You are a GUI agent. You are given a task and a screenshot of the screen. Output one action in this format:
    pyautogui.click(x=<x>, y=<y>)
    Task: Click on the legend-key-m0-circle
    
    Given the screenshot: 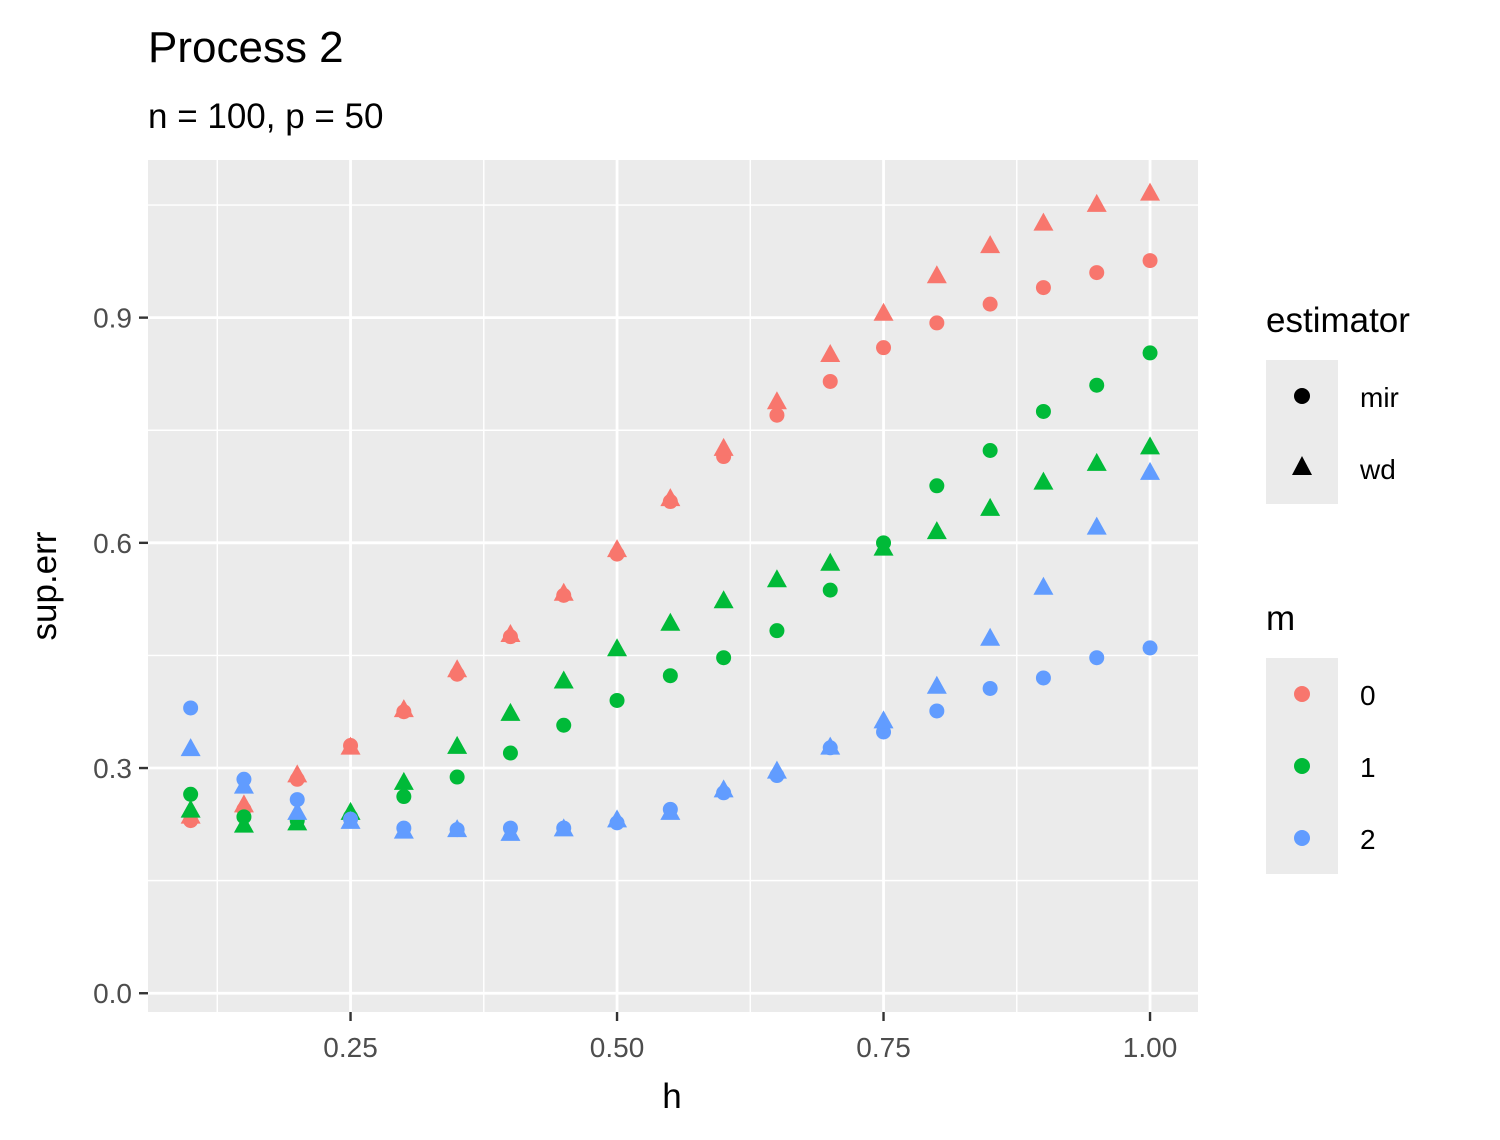 What is the action you would take?
    pyautogui.click(x=1302, y=694)
    